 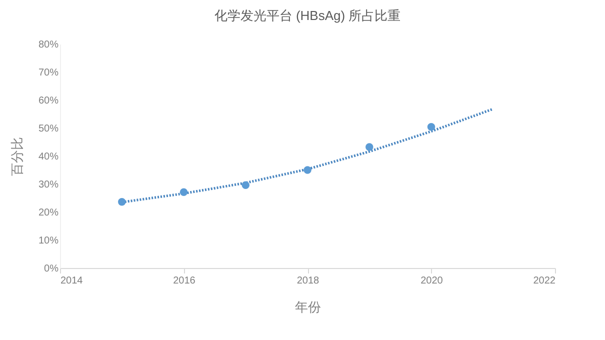 What do you see at coordinates (48, 157) in the screenshot?
I see `y-tick-label: 40%` at bounding box center [48, 157].